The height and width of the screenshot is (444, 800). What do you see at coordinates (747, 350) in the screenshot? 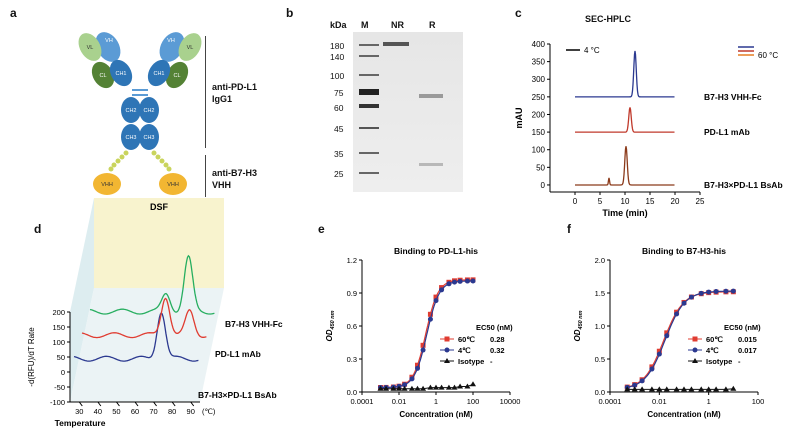
I see `legend-value: 0.017` at bounding box center [747, 350].